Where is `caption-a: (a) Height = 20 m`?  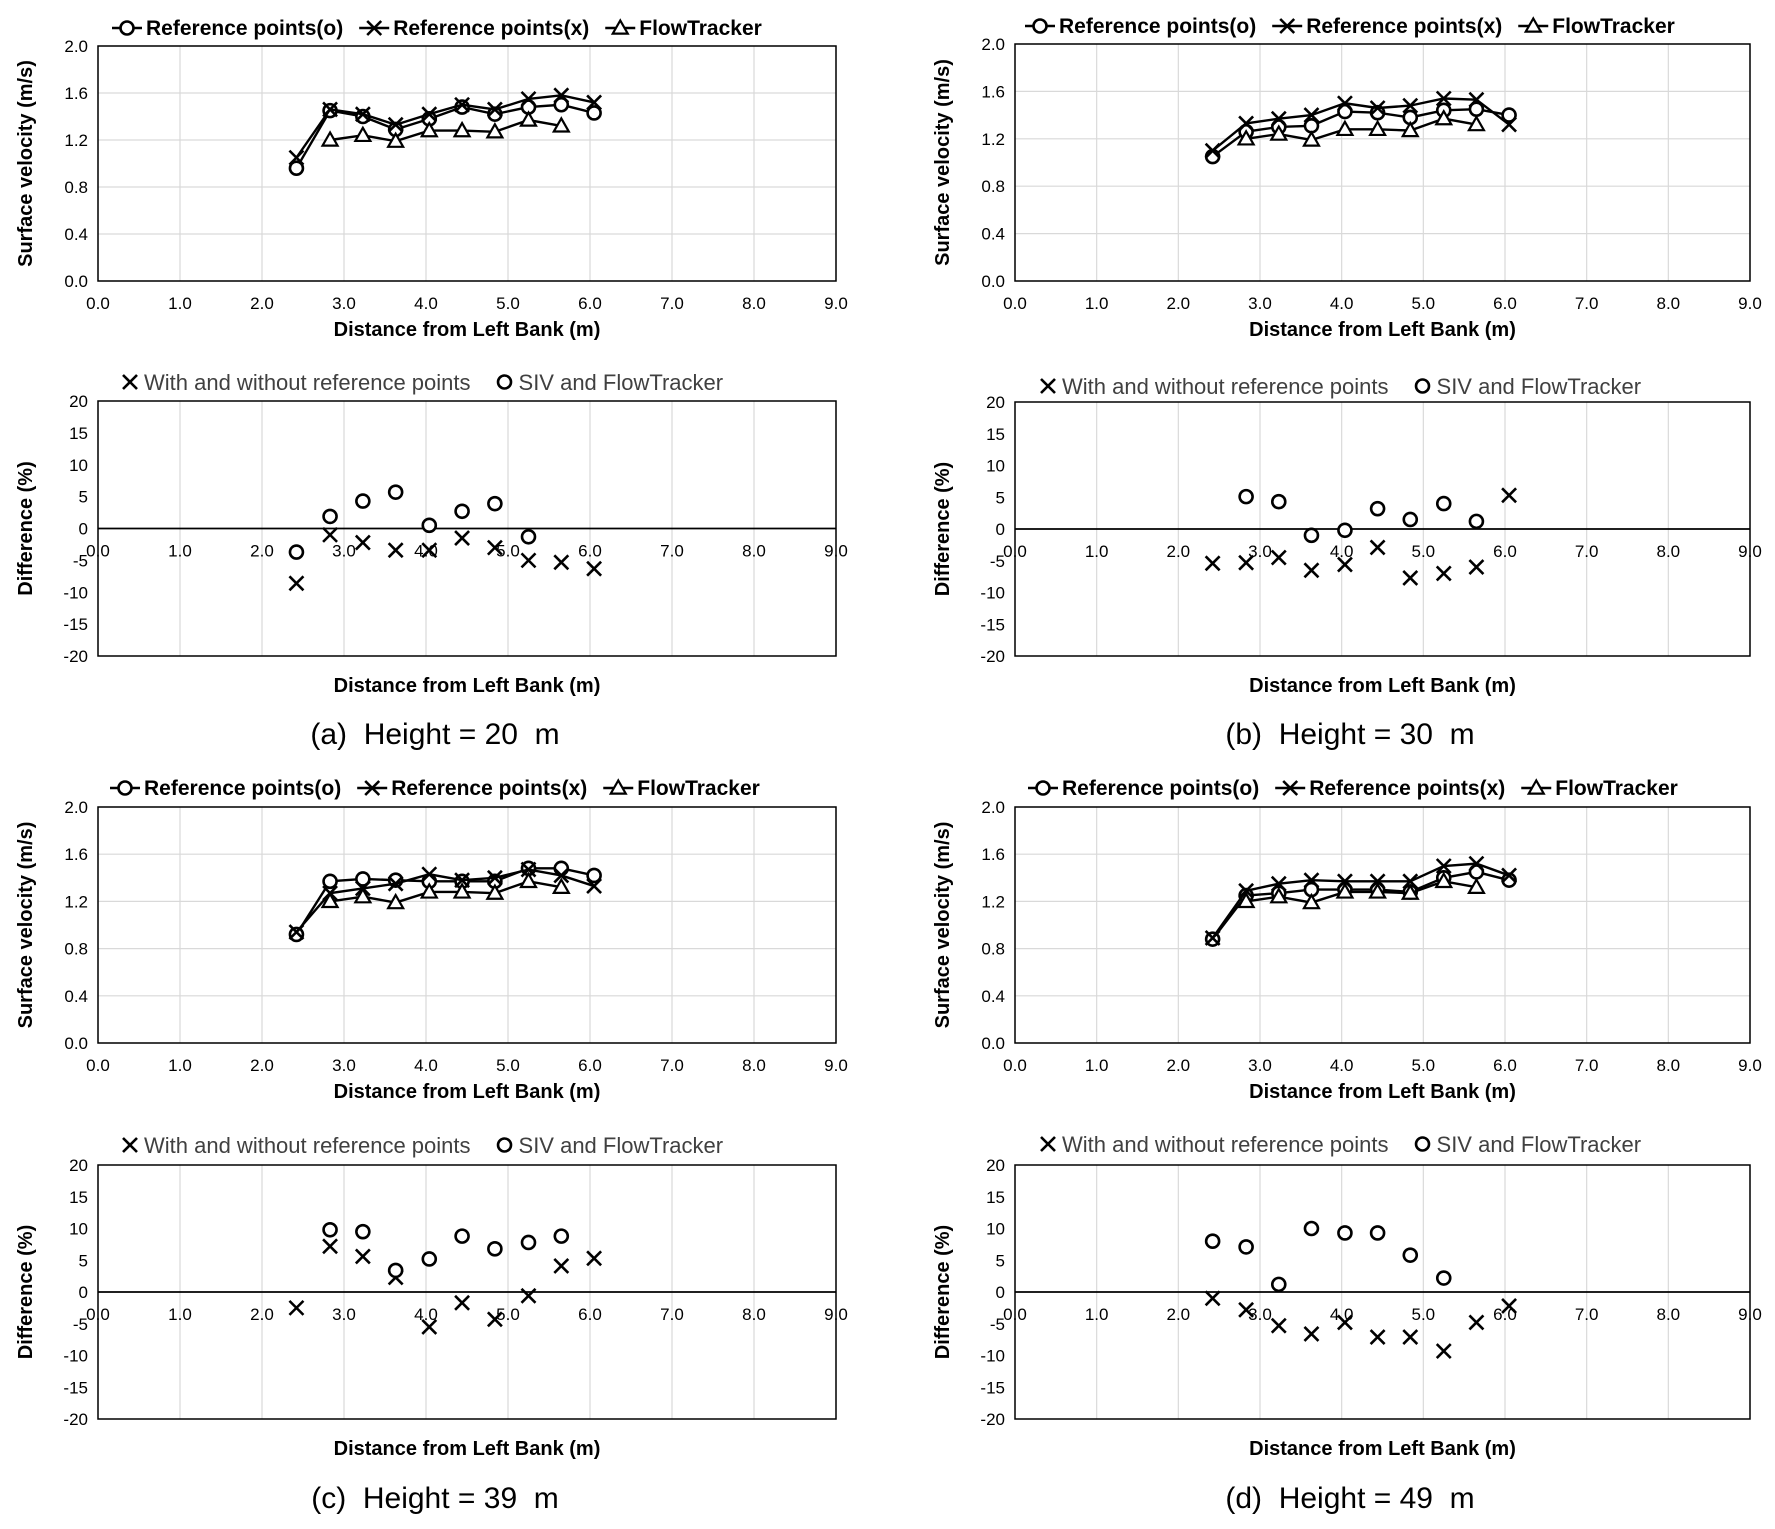
caption-a: (a) Height = 20 m is located at coordinates (435, 734).